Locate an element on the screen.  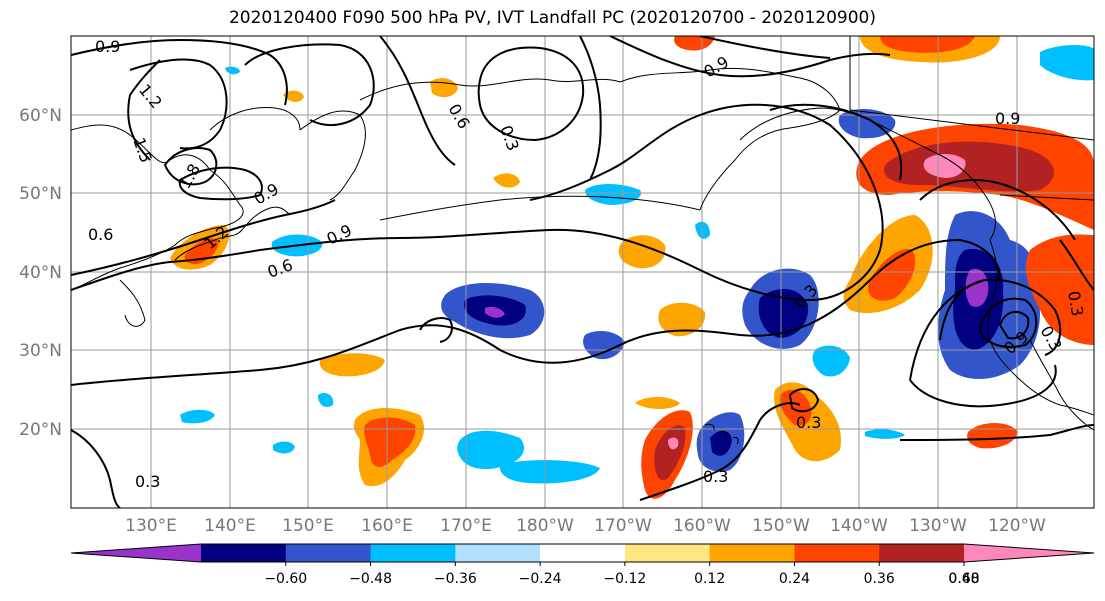
colorbar-tick-label: −0.36 is located at coordinates (455, 579).